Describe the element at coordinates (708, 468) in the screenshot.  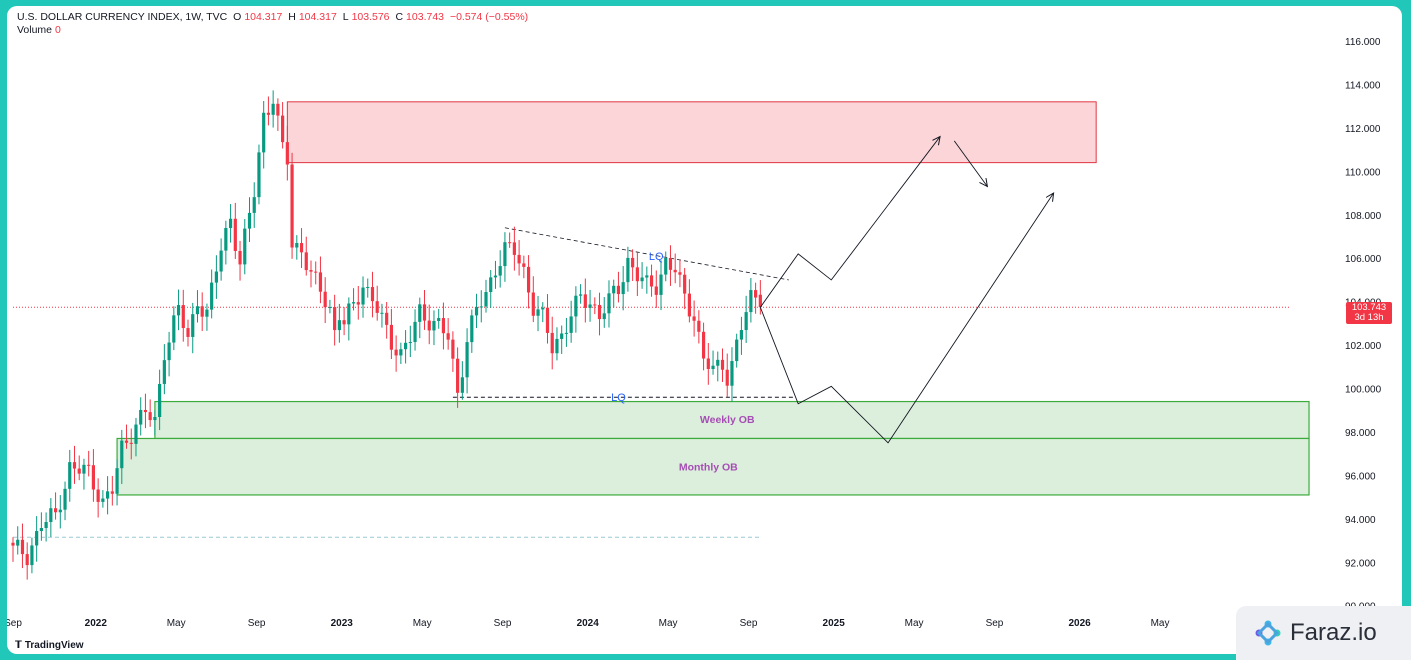
I see `monthly-ob-label: Monthly OB` at that location.